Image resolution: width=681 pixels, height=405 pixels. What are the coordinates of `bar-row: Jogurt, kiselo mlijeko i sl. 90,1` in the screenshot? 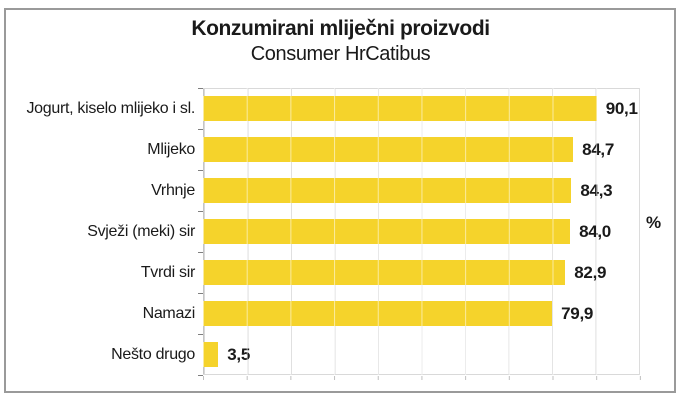 It's located at (325, 108).